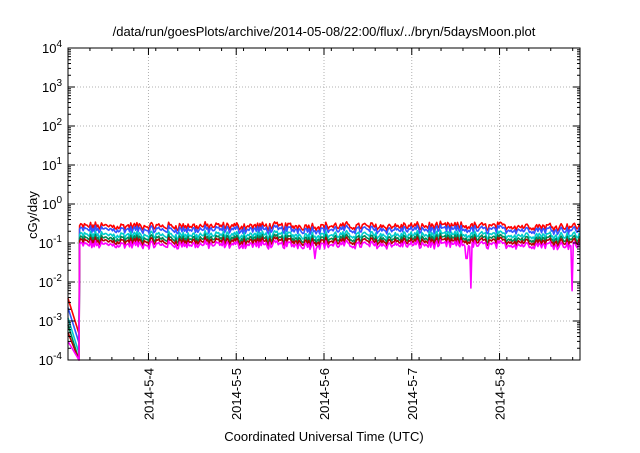 The height and width of the screenshot is (453, 640). What do you see at coordinates (236, 394) in the screenshot?
I see `x-tick-label: 2014-5-5` at bounding box center [236, 394].